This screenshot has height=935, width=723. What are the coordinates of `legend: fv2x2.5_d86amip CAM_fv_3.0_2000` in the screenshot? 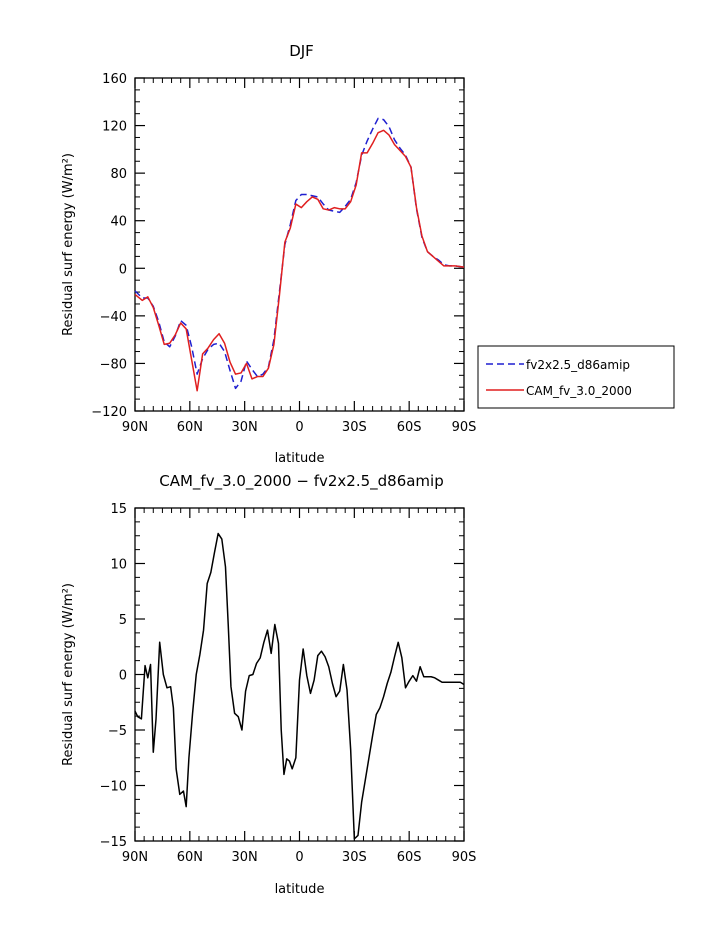 It's located at (576, 377).